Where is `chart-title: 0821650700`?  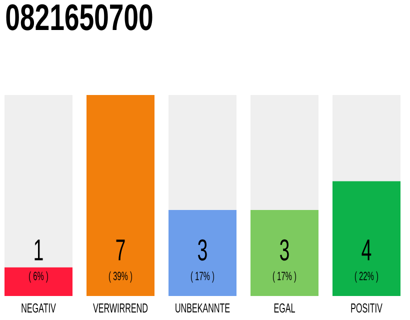
chart-title: 0821650700 is located at coordinates (79, 17).